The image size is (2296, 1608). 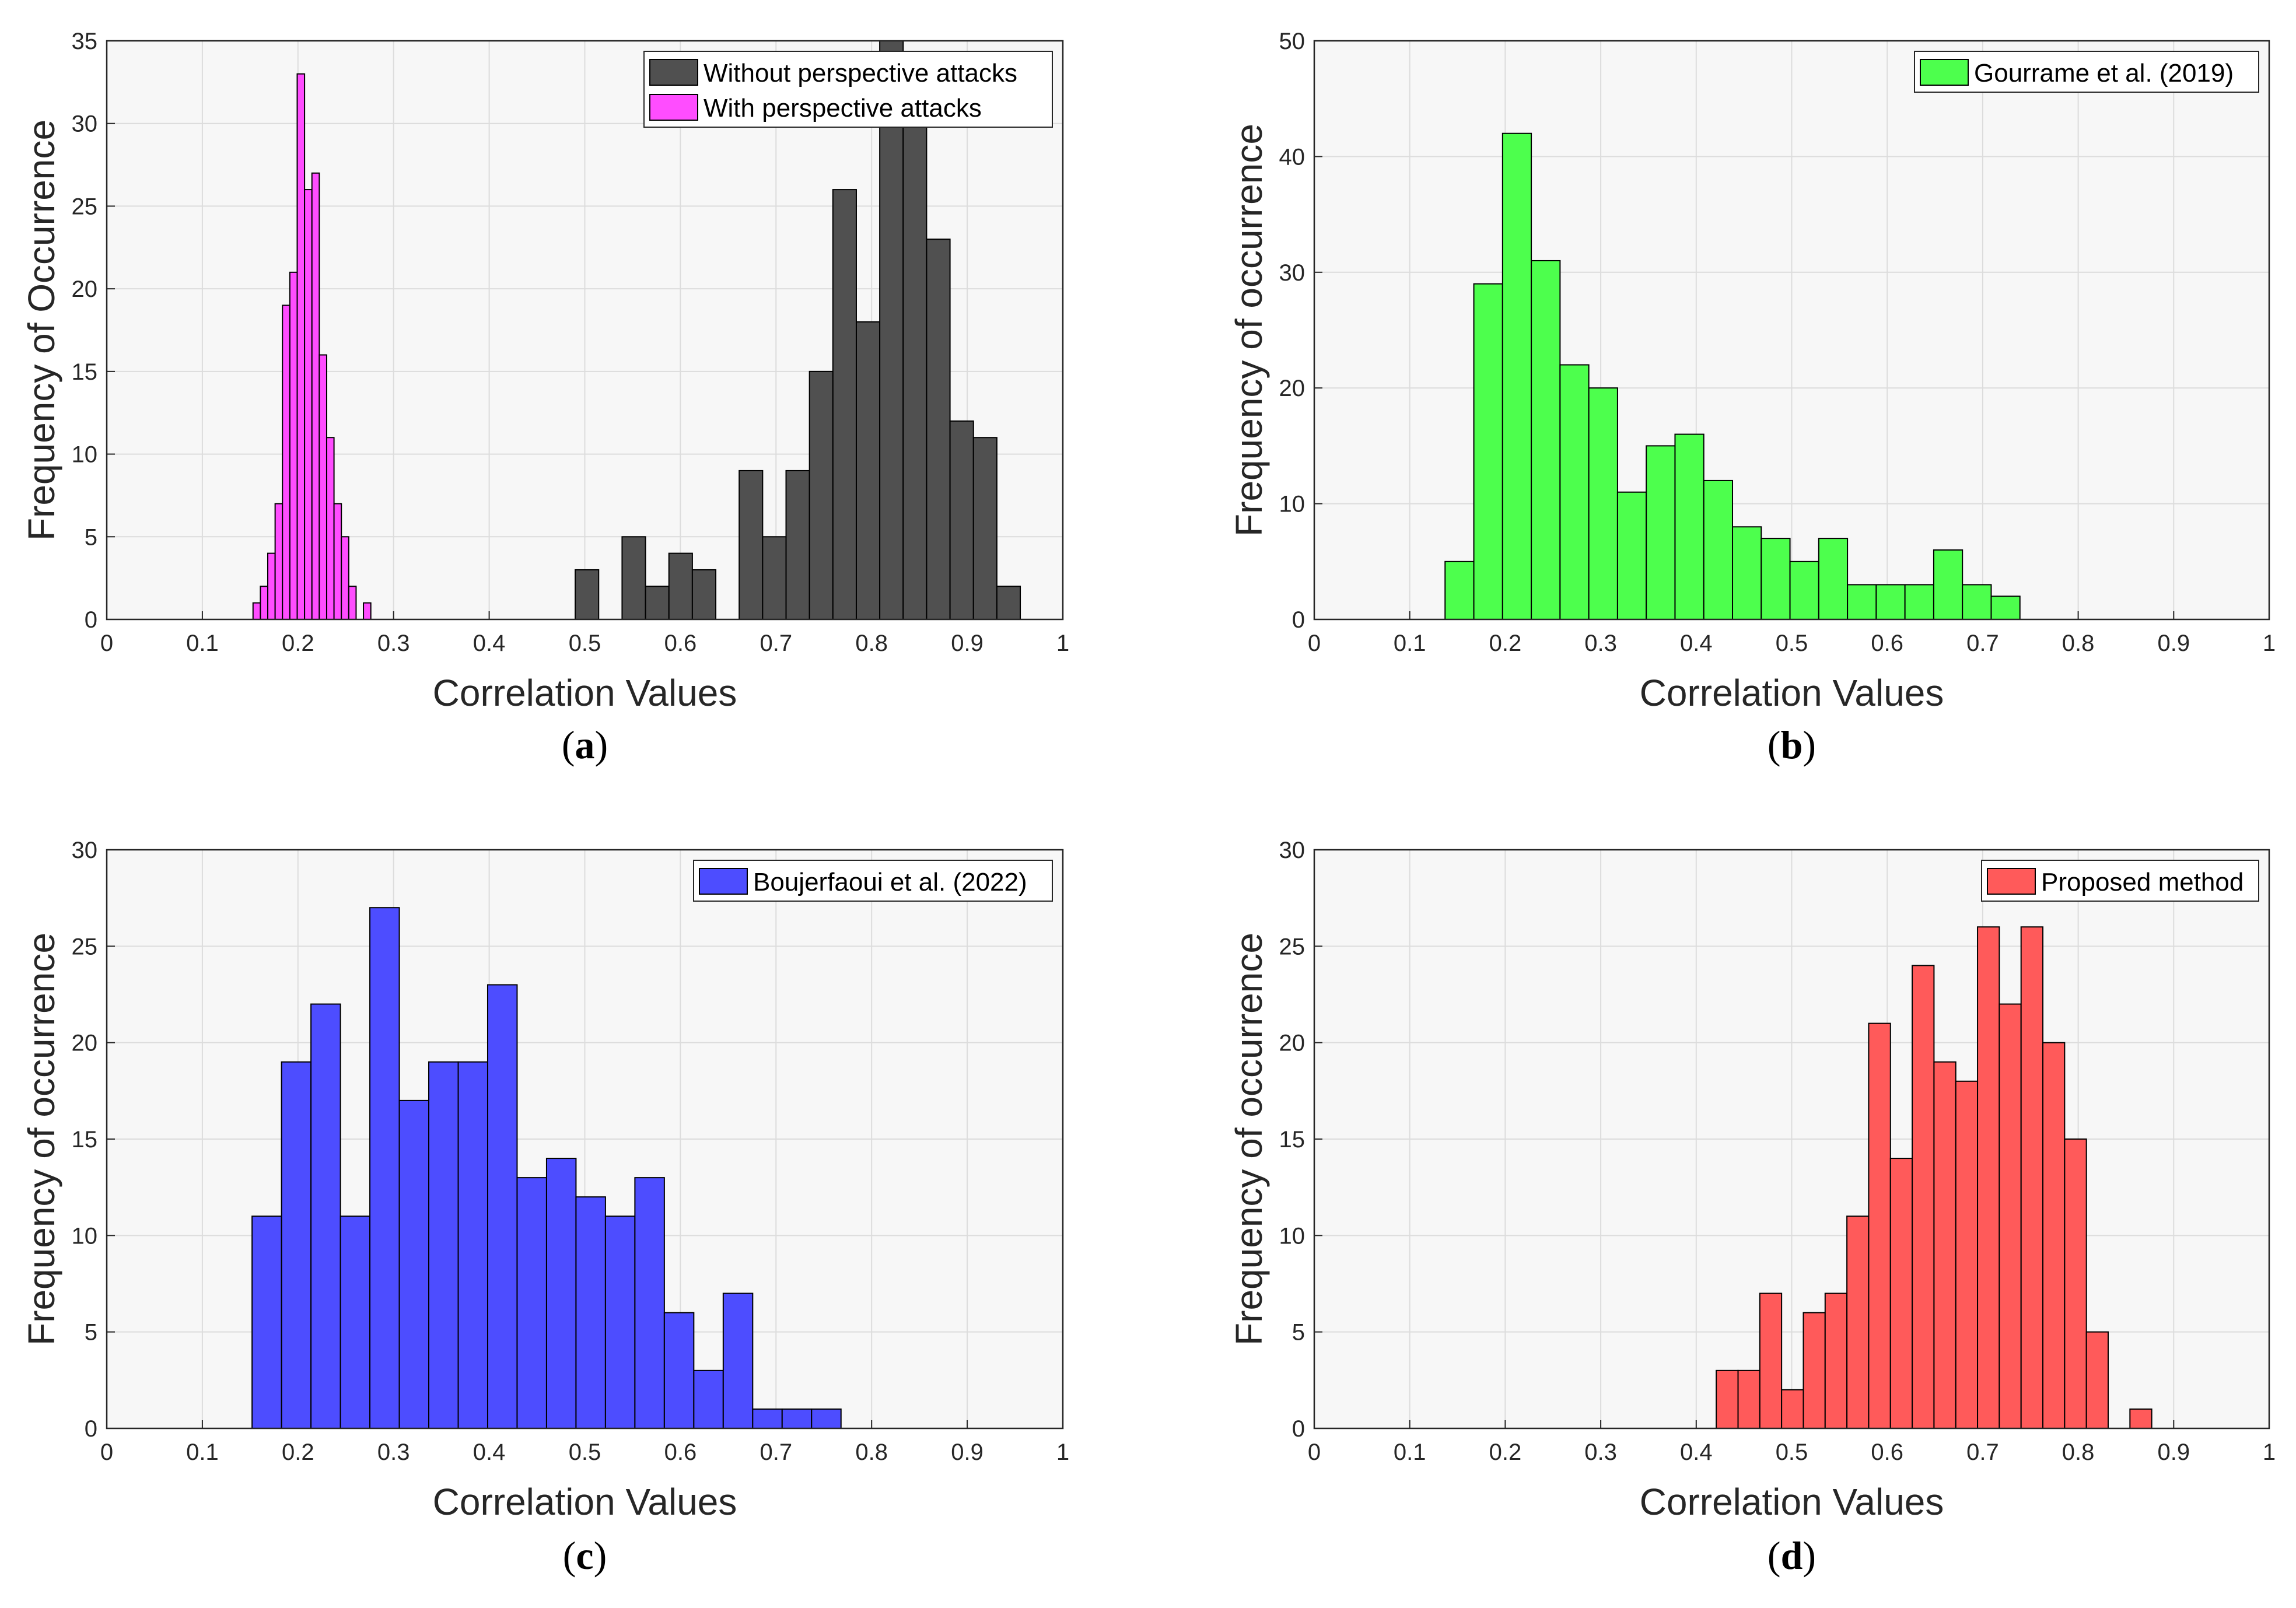 What do you see at coordinates (298, 643) in the screenshot?
I see `x-tick-label: 0.2` at bounding box center [298, 643].